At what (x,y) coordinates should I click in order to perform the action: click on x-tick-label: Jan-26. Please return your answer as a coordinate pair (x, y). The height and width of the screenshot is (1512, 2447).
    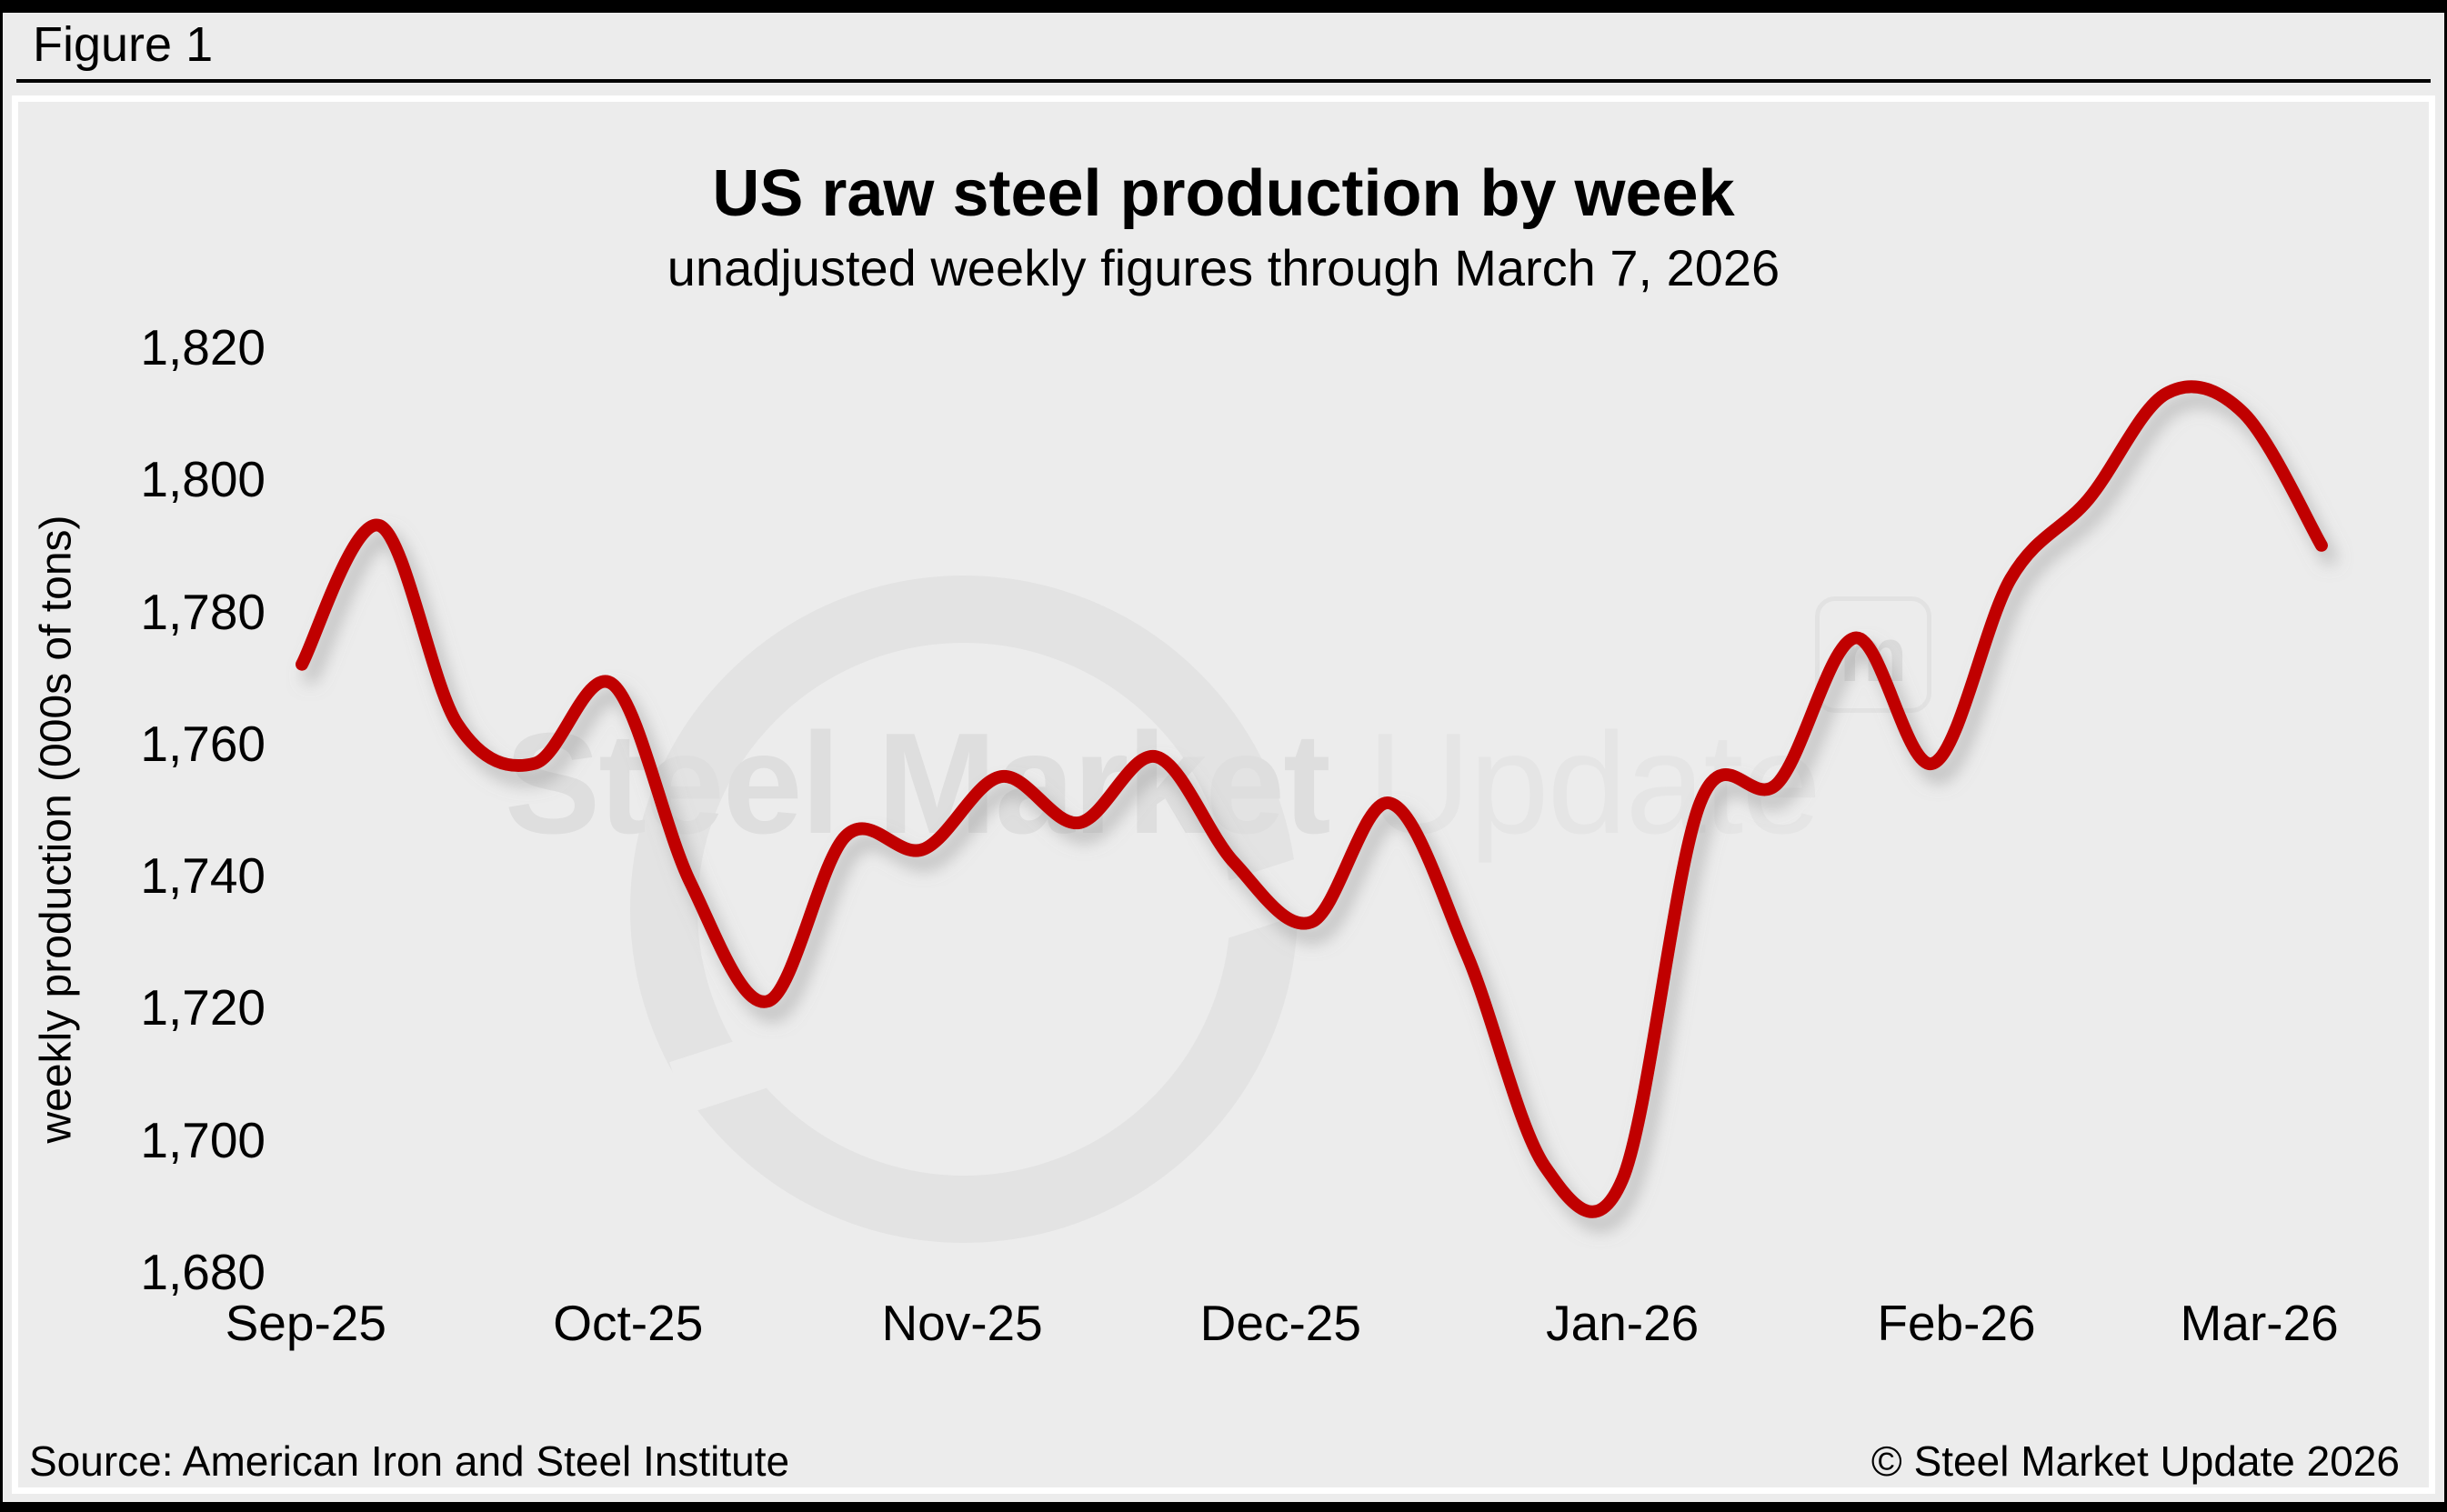
    Looking at the image, I should click on (1623, 1323).